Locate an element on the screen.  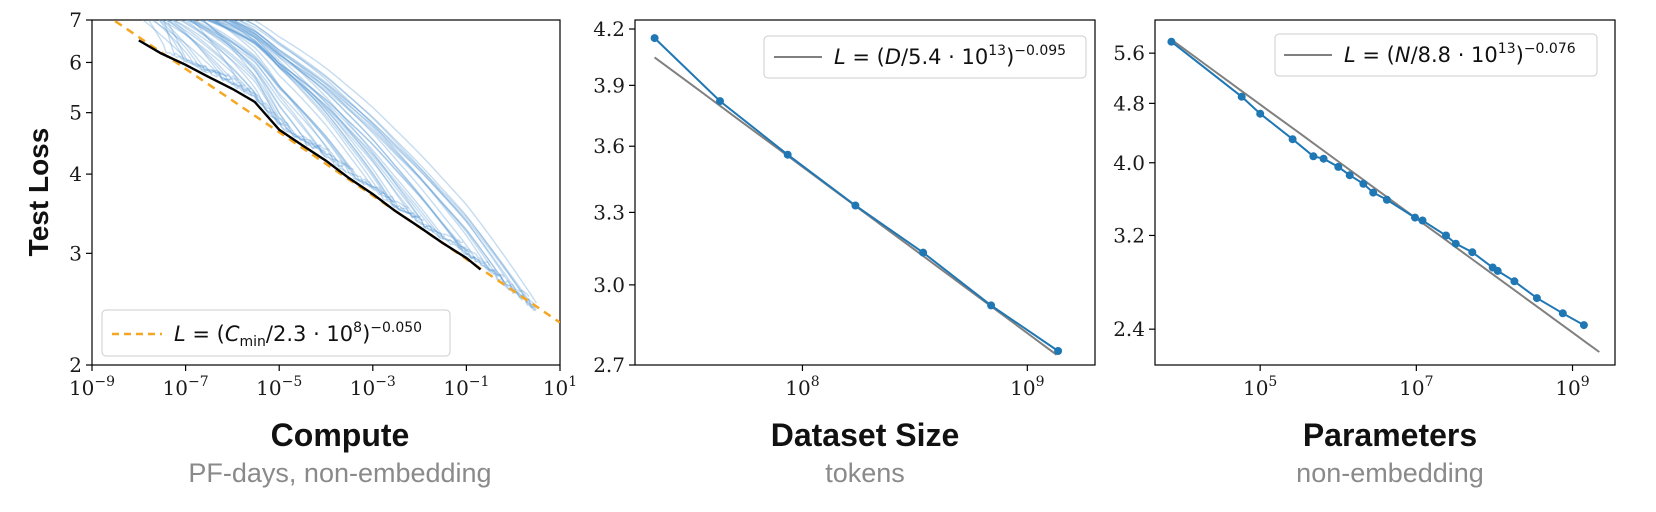
series-line is located at coordinates (1377, 183).